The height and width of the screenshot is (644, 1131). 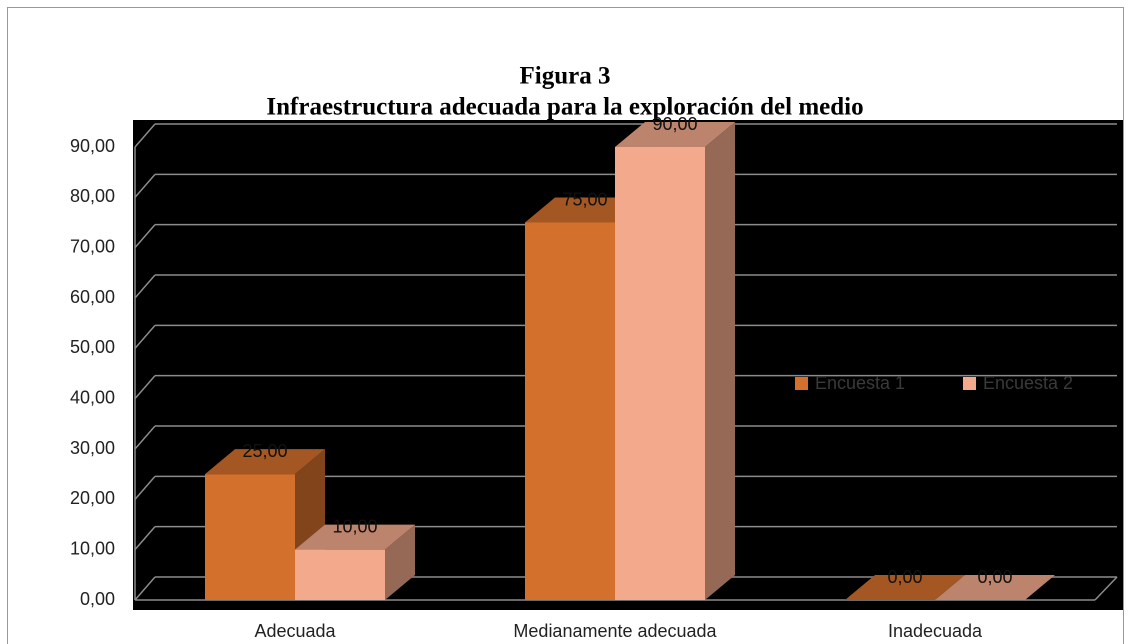 I want to click on x-tick-label: Adecuada, so click(x=295, y=631).